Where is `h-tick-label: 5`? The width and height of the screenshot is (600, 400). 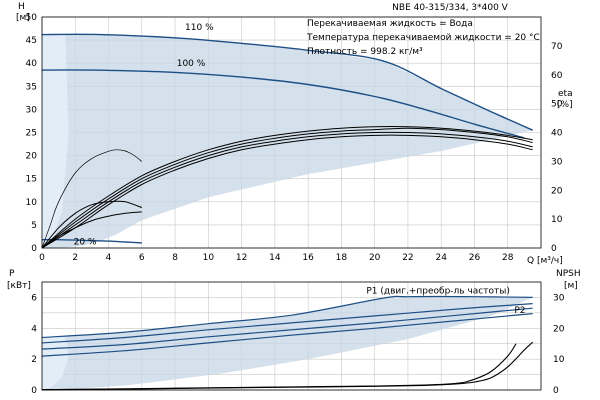 h-tick-label: 5 is located at coordinates (34, 226).